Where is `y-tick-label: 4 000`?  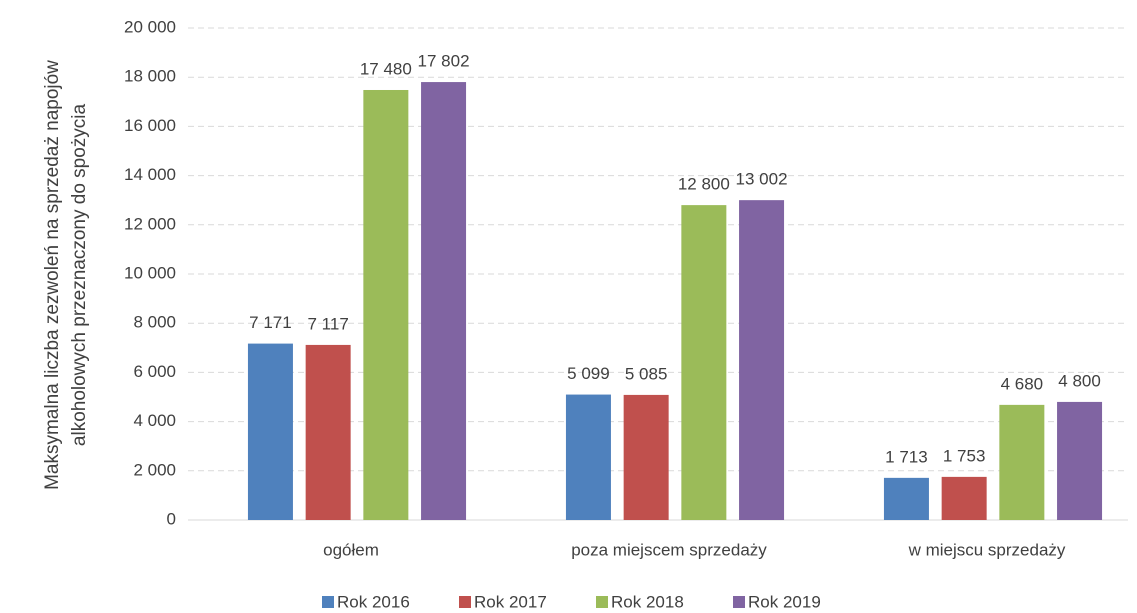
y-tick-label: 4 000 is located at coordinates (154, 420).